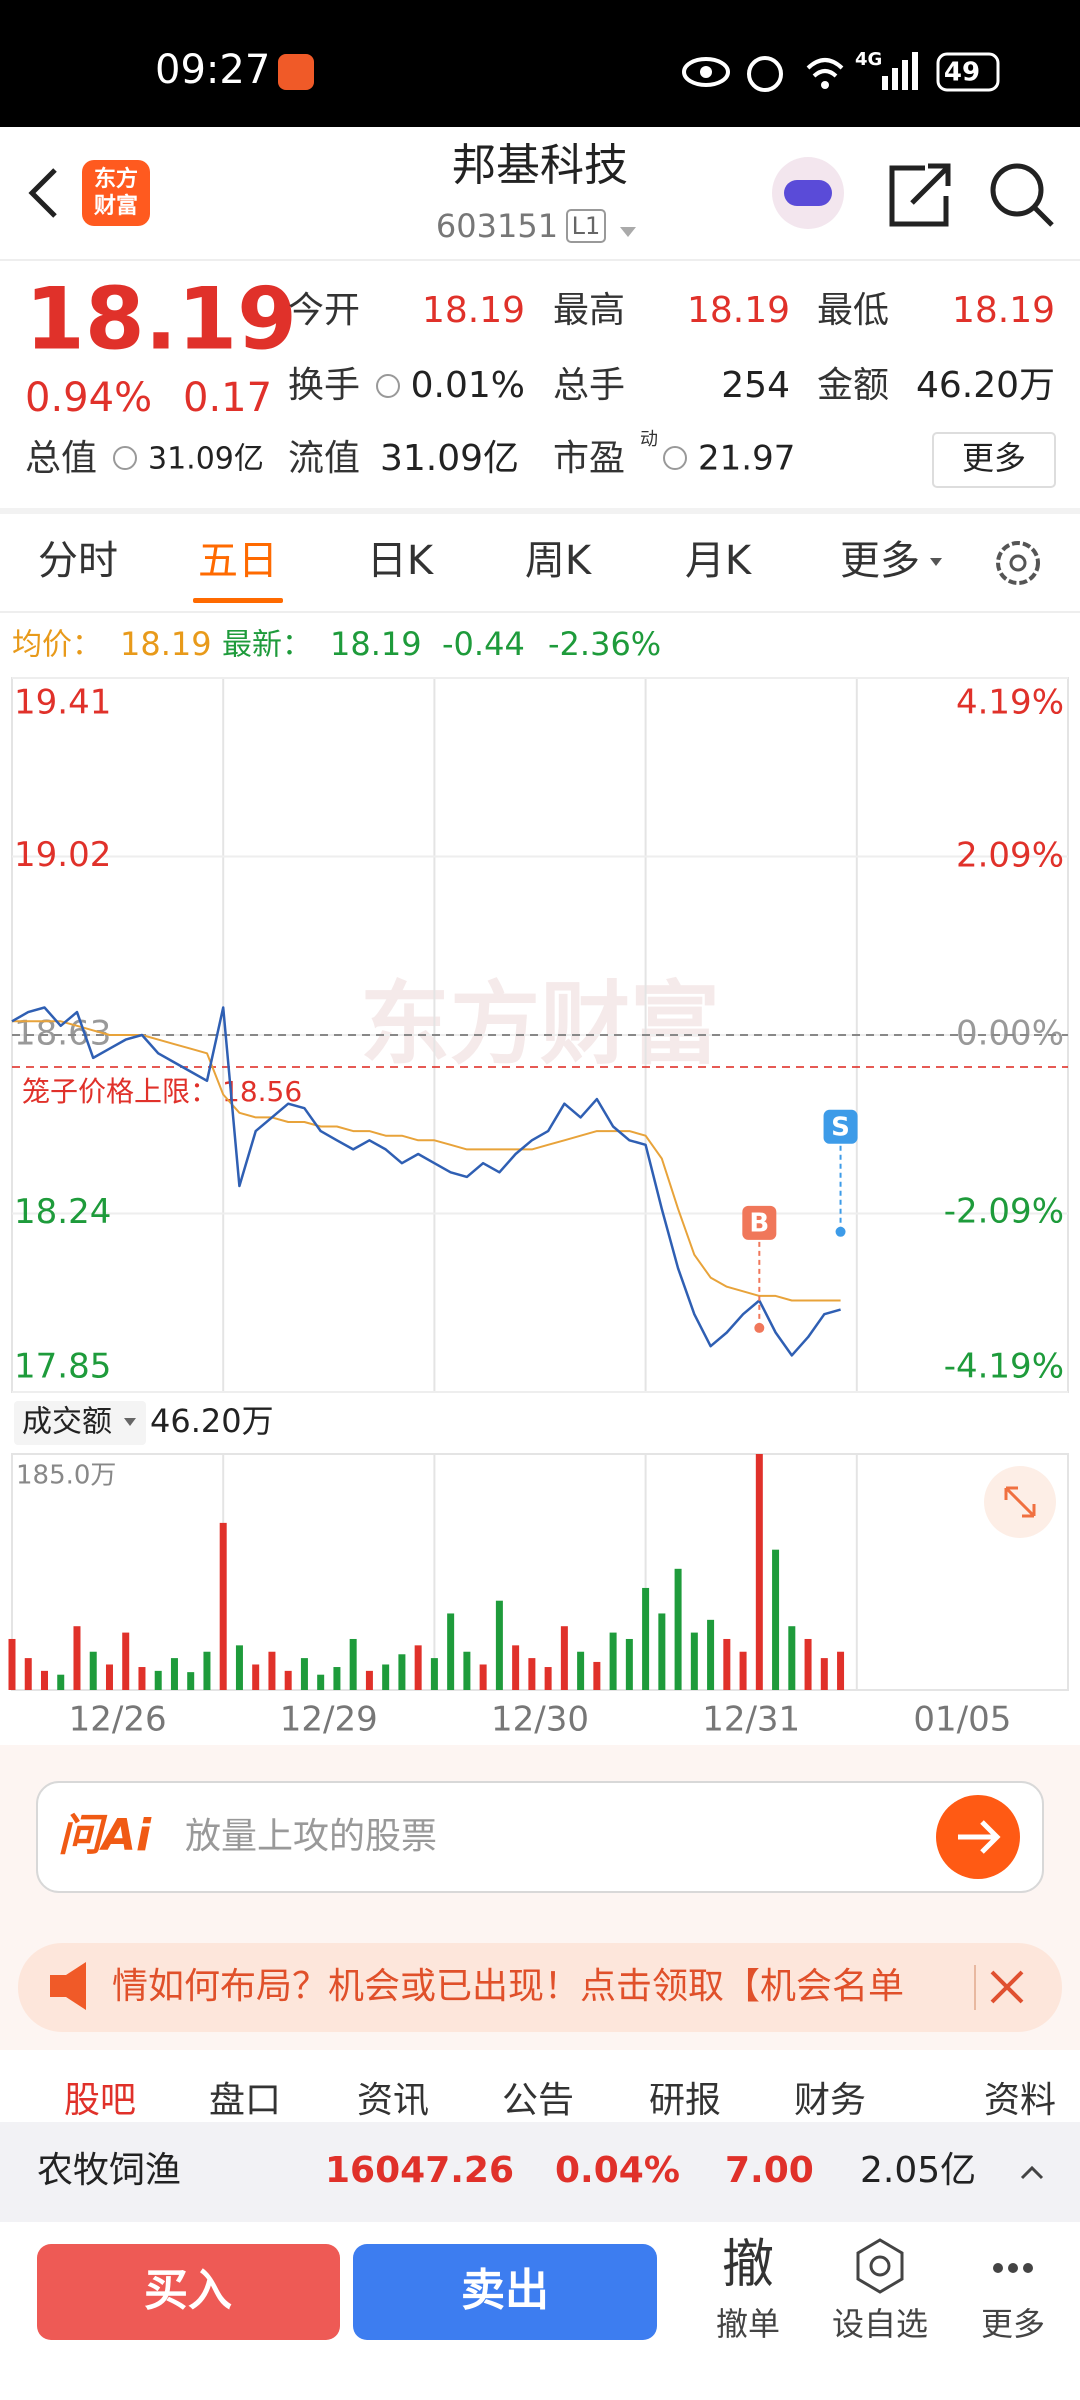  I want to click on x-tick-label: 12/29, so click(329, 1720).